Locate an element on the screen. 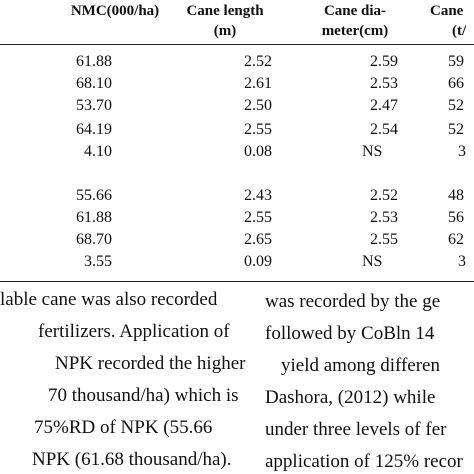 This screenshot has height=474, width=474. table-cell: 2.47 is located at coordinates (384, 105).